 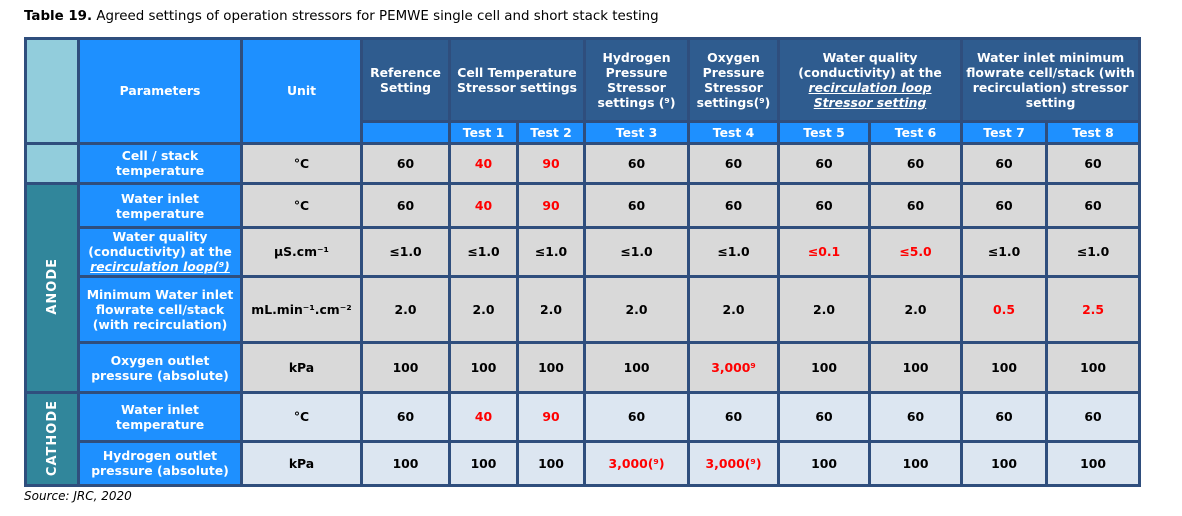 What do you see at coordinates (734, 80) in the screenshot?
I see `header-oxygen-pressure: Oxygen Pressure Stressor settings(⁹)` at bounding box center [734, 80].